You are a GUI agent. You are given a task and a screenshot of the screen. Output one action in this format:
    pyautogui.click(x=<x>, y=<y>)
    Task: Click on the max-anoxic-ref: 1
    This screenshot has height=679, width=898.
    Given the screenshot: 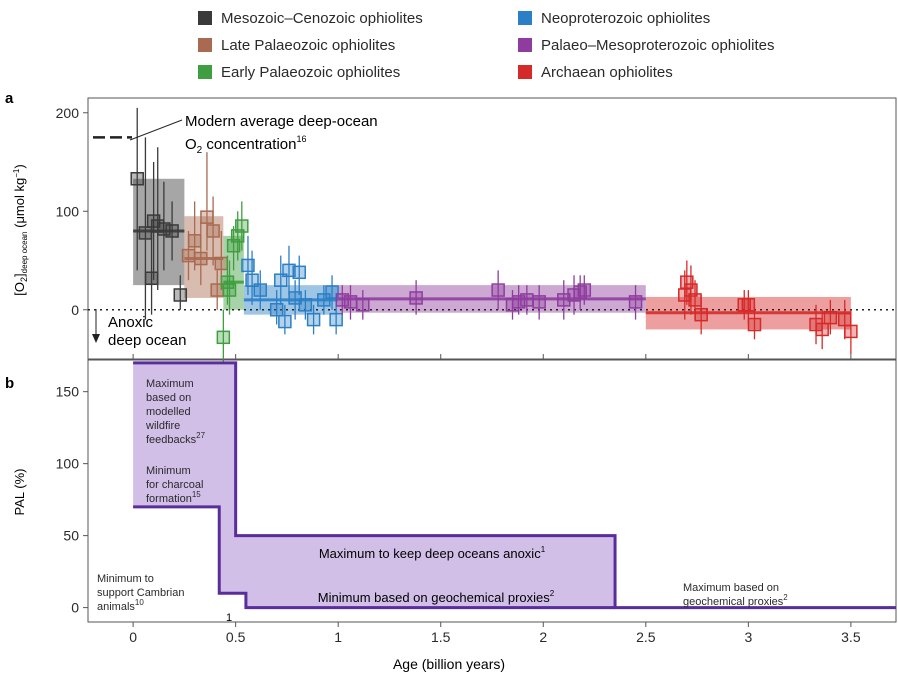 What is the action you would take?
    pyautogui.click(x=543, y=549)
    